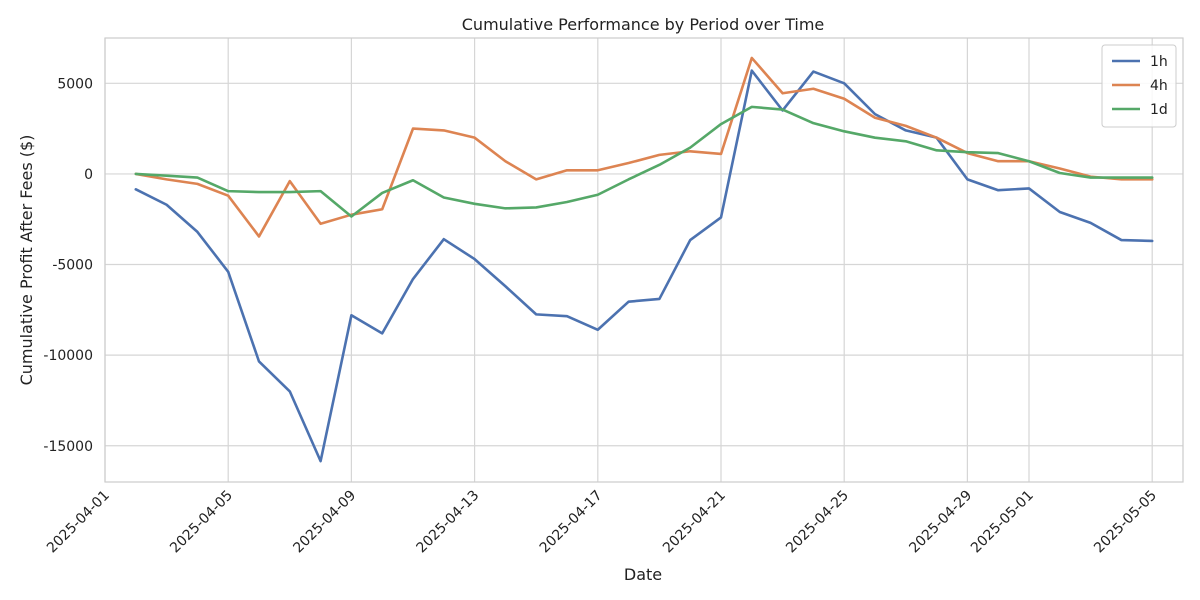 The height and width of the screenshot is (600, 1200). What do you see at coordinates (26, 260) in the screenshot?
I see `y-axis-label: Cumulative Profit After Fees ($)` at bounding box center [26, 260].